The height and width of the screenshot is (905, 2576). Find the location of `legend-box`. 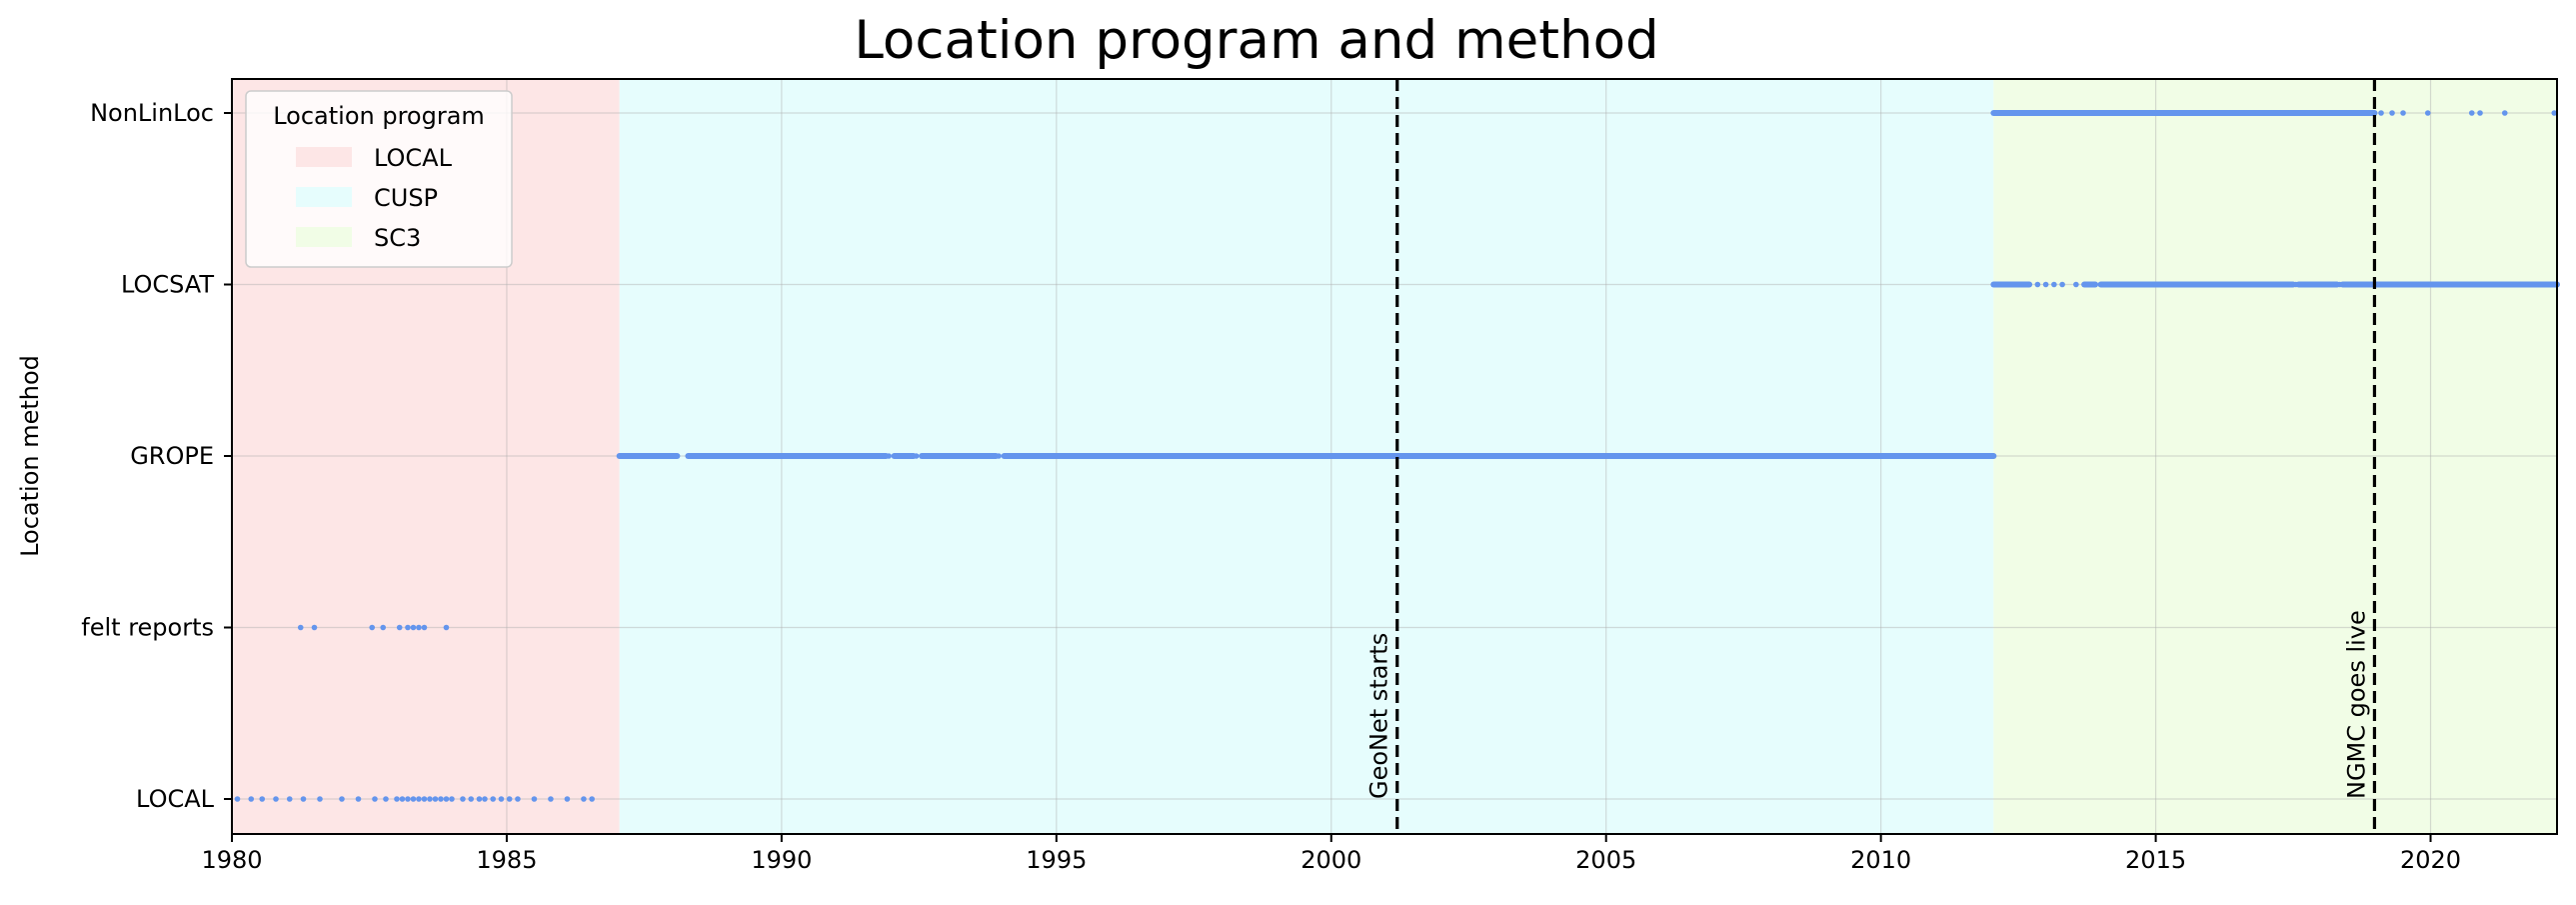

legend-box is located at coordinates (379, 179).